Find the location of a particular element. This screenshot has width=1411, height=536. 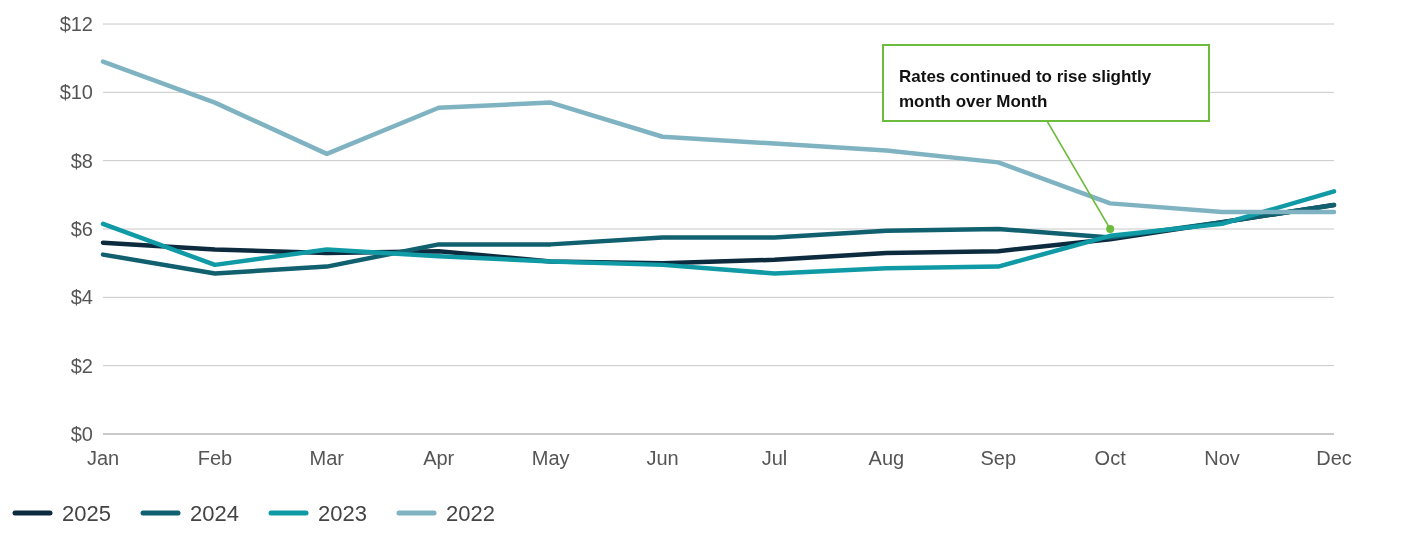

x-tick-label: Jan is located at coordinates (103, 458).